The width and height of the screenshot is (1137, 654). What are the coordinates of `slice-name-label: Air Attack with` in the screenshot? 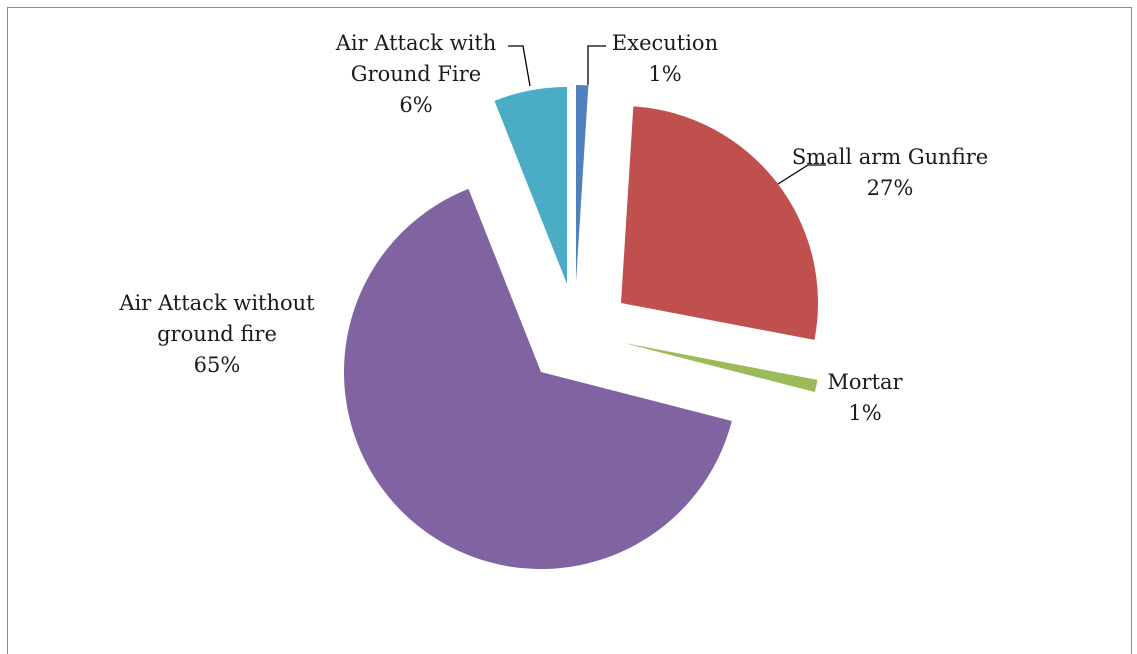 It's located at (416, 43).